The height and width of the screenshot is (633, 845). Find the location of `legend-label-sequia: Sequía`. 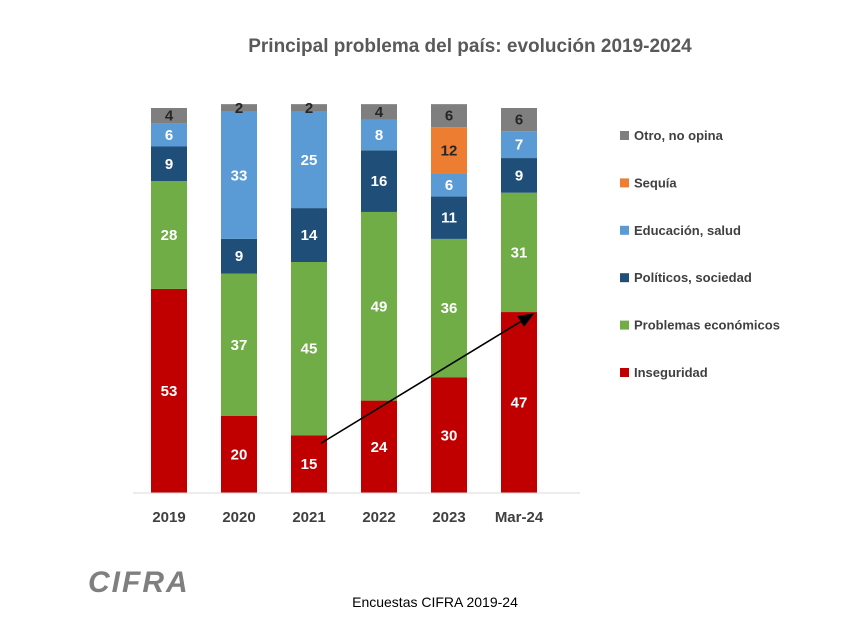

legend-label-sequia: Sequía is located at coordinates (655, 182).